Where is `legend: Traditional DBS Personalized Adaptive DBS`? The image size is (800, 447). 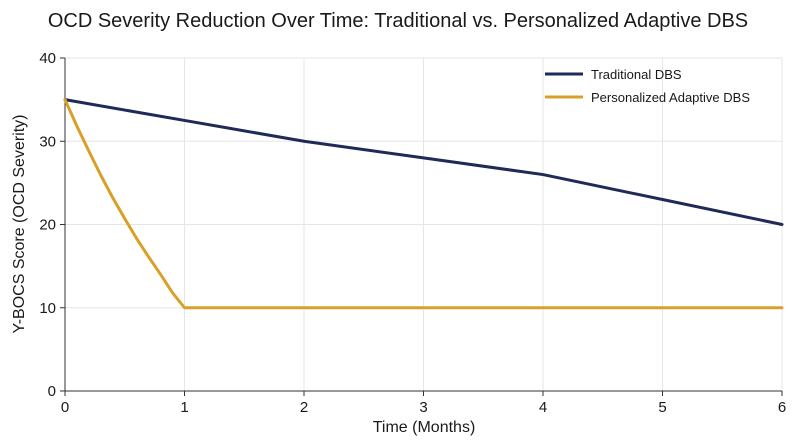
legend: Traditional DBS Personalized Adaptive DBS is located at coordinates (647, 86).